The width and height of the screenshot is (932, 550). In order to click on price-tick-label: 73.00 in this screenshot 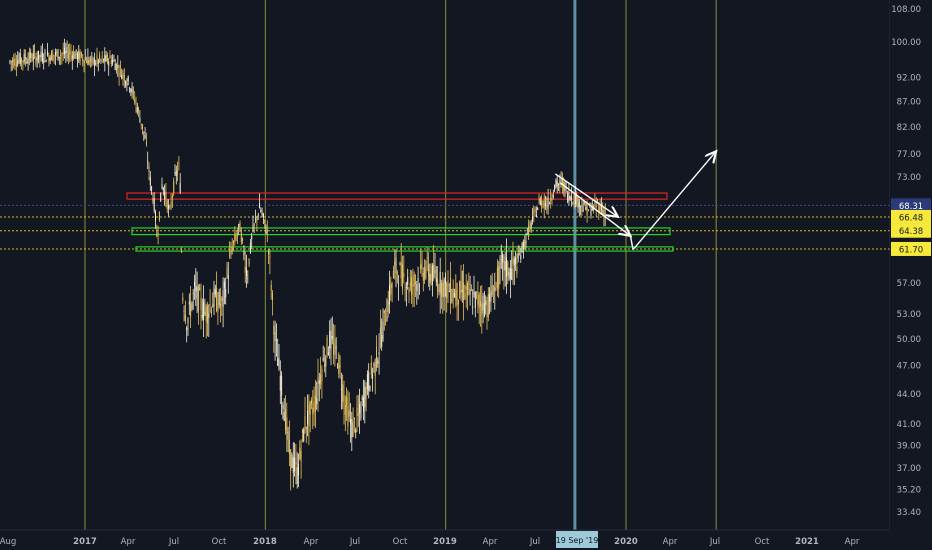, I will do `click(909, 178)`.